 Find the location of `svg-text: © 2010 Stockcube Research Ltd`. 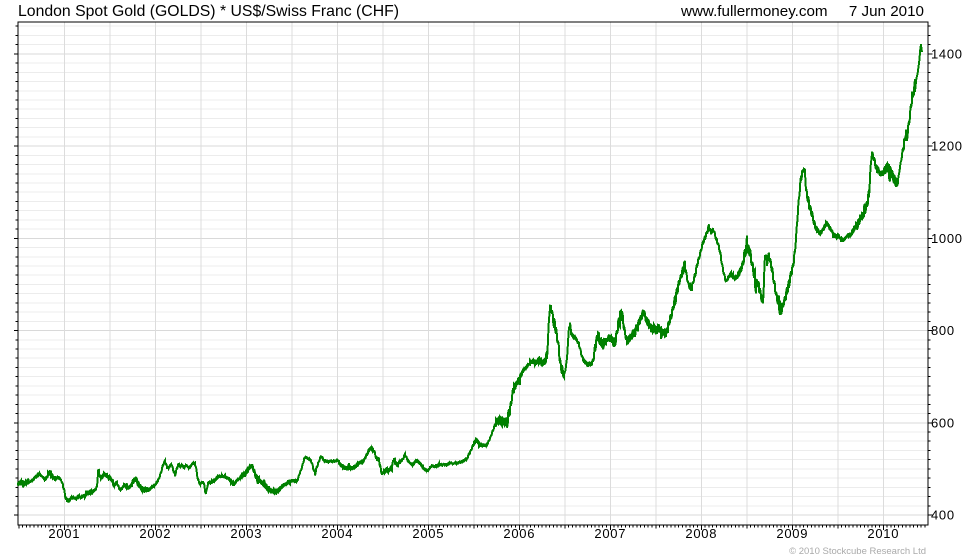

svg-text: © 2010 Stockcube Research Ltd is located at coordinates (857, 551).